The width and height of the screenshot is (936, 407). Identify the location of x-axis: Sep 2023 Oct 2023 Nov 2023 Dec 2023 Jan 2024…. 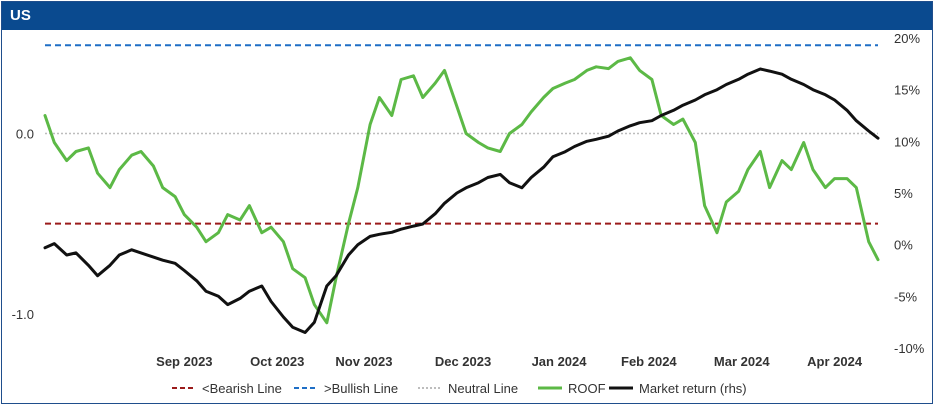
(509, 361).